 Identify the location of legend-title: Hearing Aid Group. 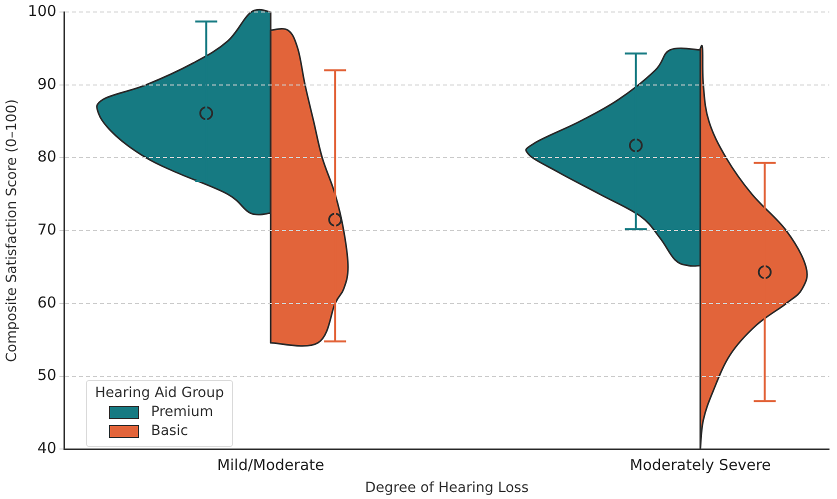
(159, 393).